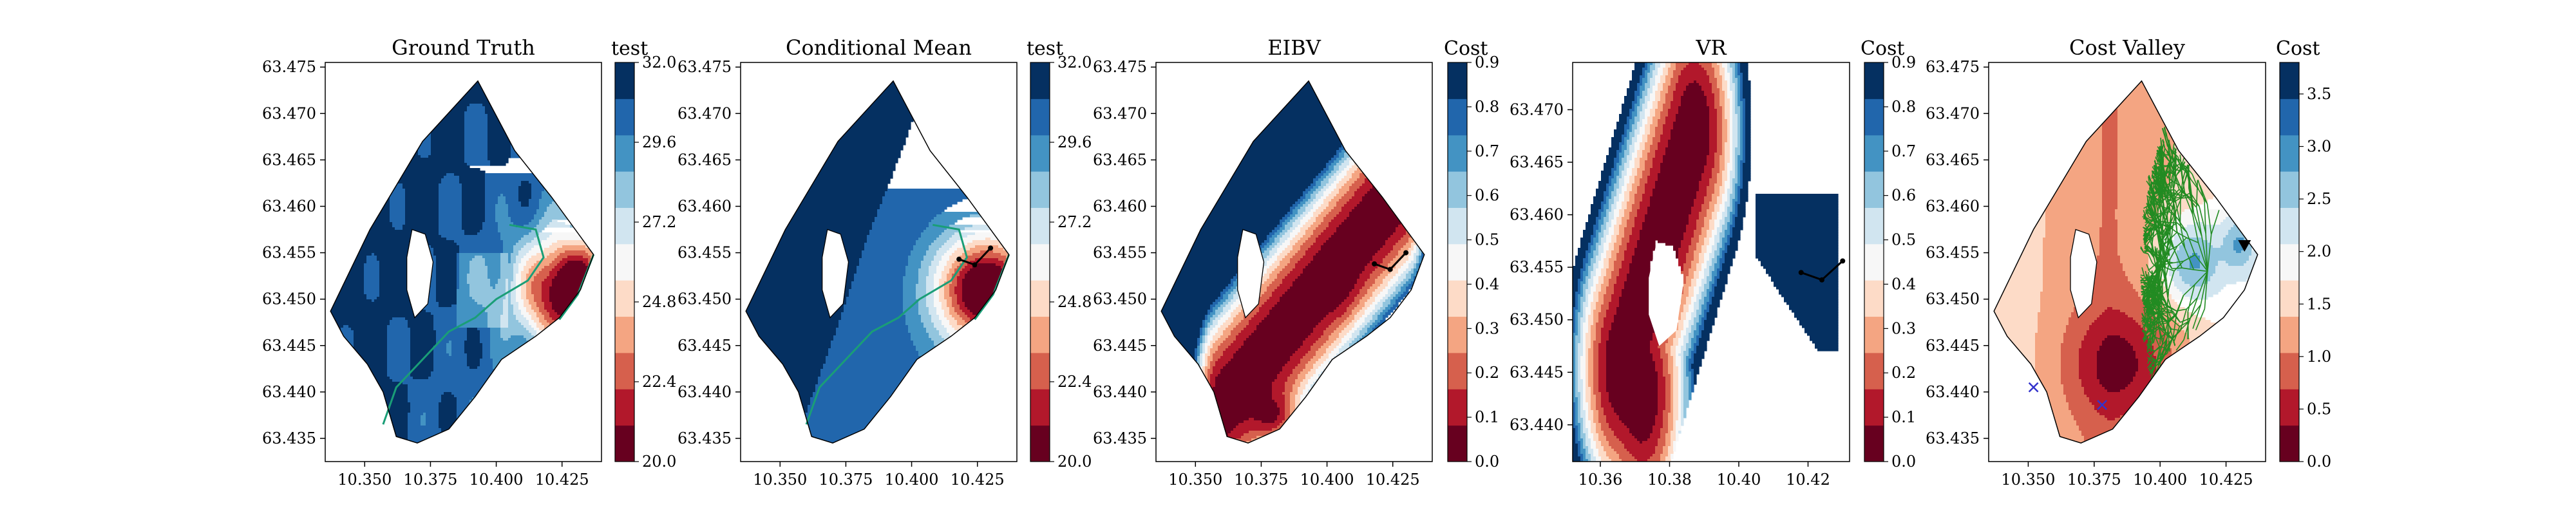 This screenshot has width=2576, height=515. Describe the element at coordinates (2319, 199) in the screenshot. I see `colorbar-tick-label: 2.5` at that location.